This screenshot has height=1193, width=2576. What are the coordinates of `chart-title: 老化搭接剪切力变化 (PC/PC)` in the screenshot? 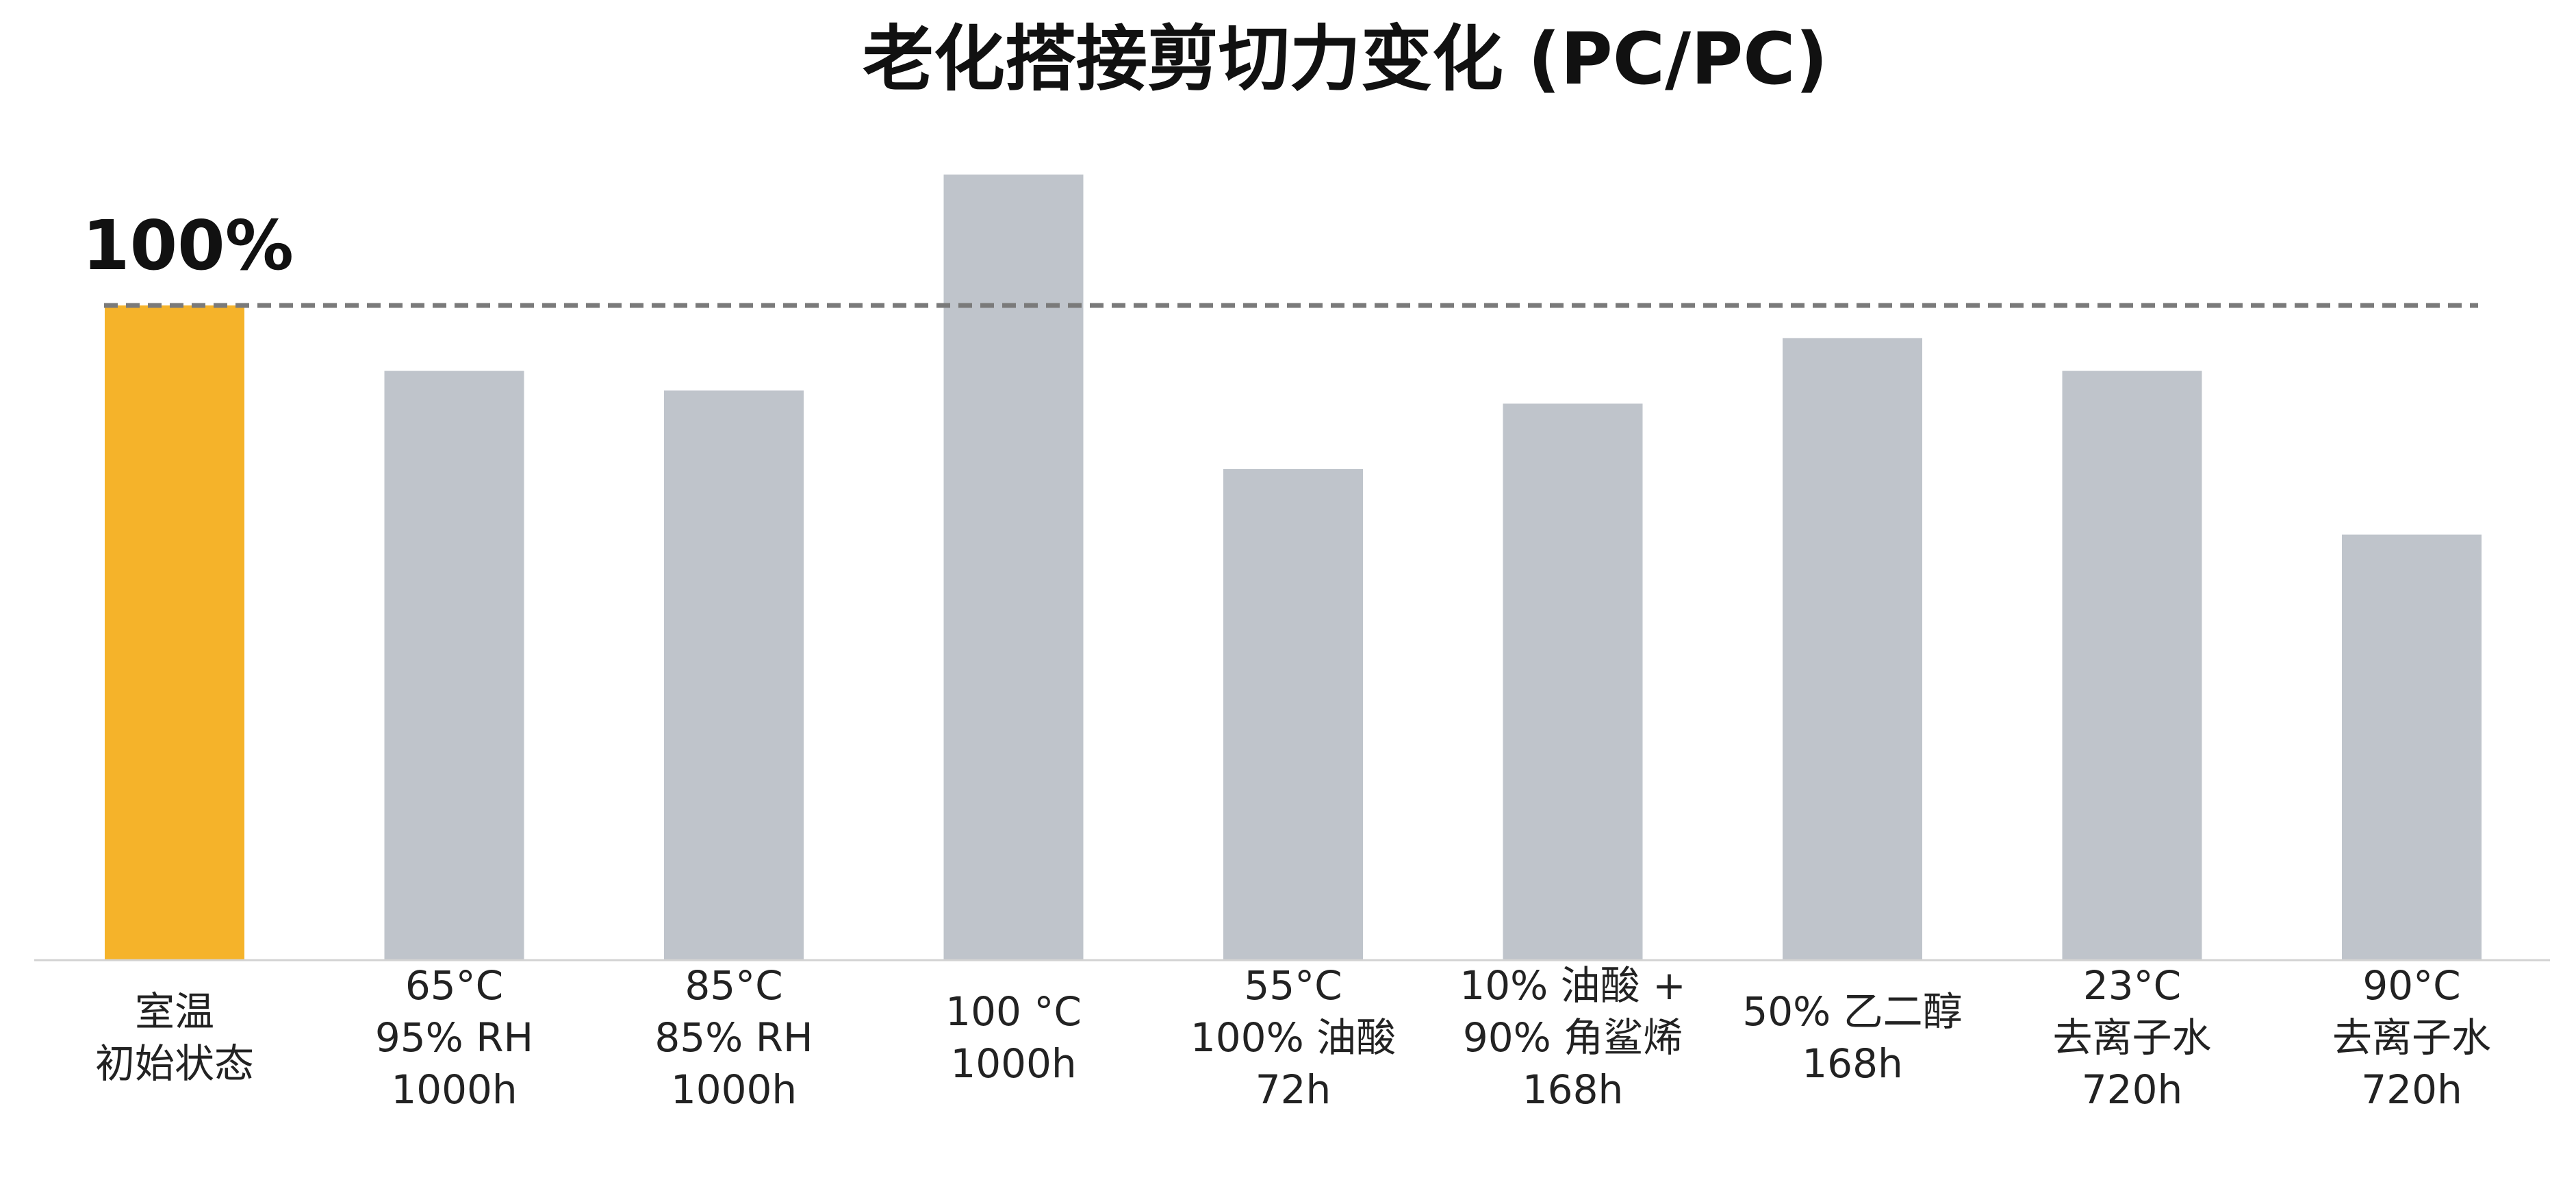 It's located at (1345, 59).